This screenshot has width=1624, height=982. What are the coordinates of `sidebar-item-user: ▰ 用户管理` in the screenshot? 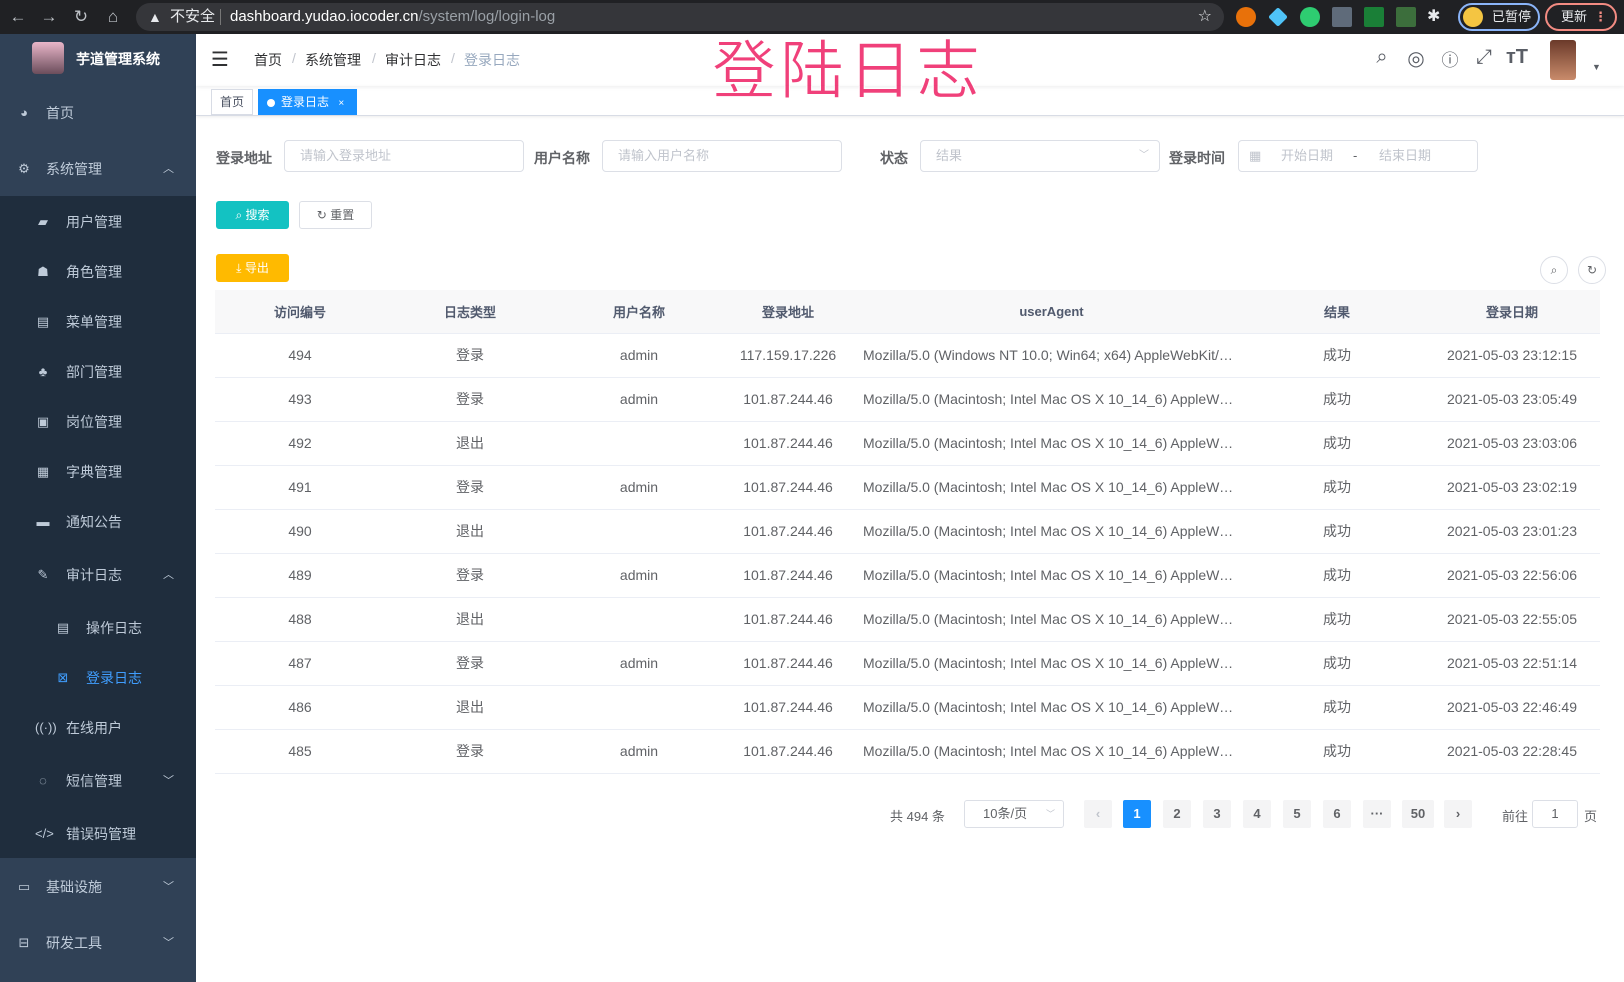 It's located at (98, 222).